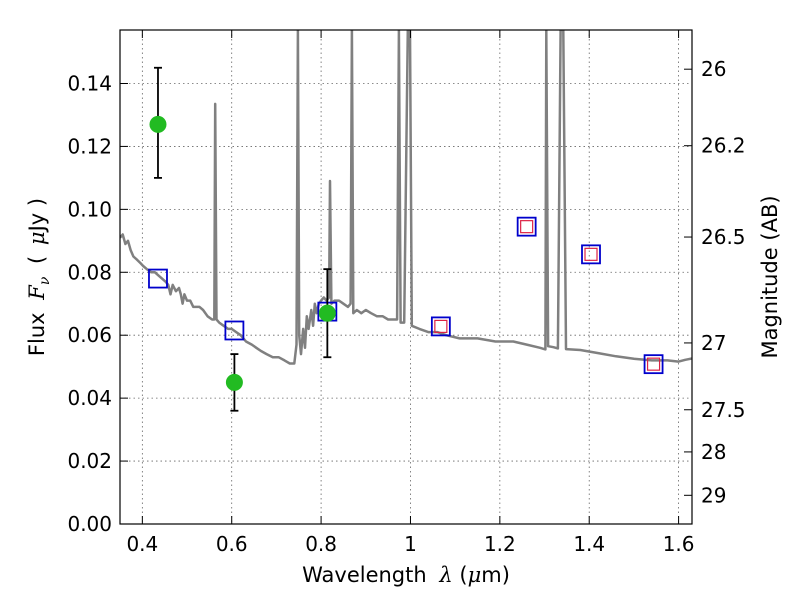 The height and width of the screenshot is (600, 800). I want to click on y2-axis-ticks: 26 26.2 26.5 27 27.5 28 29, so click(715, 282).